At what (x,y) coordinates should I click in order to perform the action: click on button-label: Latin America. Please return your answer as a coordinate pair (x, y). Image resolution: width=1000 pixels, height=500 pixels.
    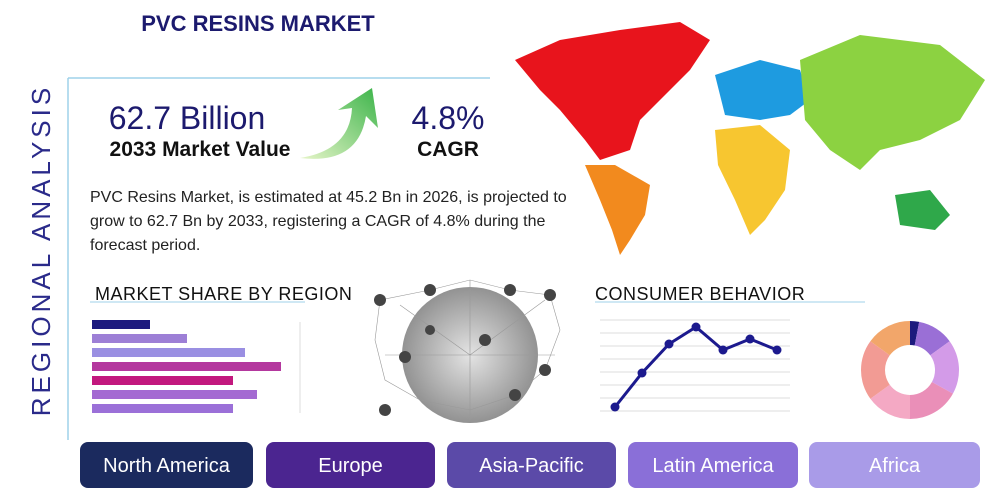
    Looking at the image, I should click on (713, 466).